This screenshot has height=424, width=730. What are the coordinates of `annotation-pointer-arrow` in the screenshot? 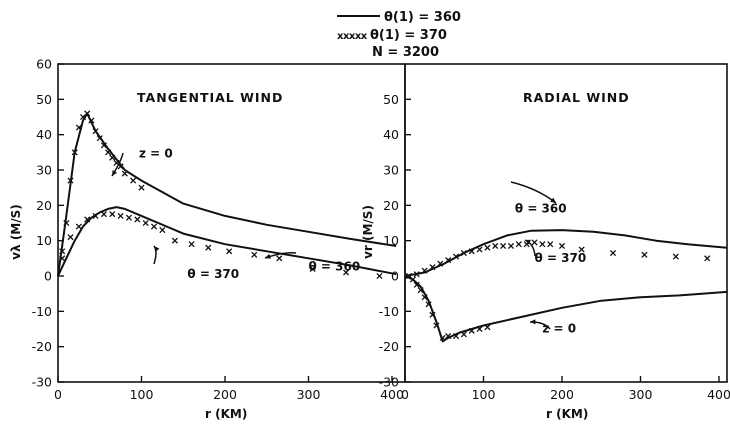 It's located at (530, 248).